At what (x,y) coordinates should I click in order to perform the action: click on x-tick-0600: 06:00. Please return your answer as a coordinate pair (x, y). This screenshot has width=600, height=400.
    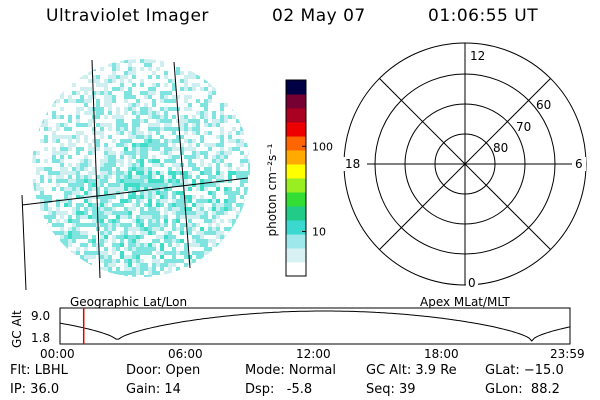
    Looking at the image, I should click on (185, 354).